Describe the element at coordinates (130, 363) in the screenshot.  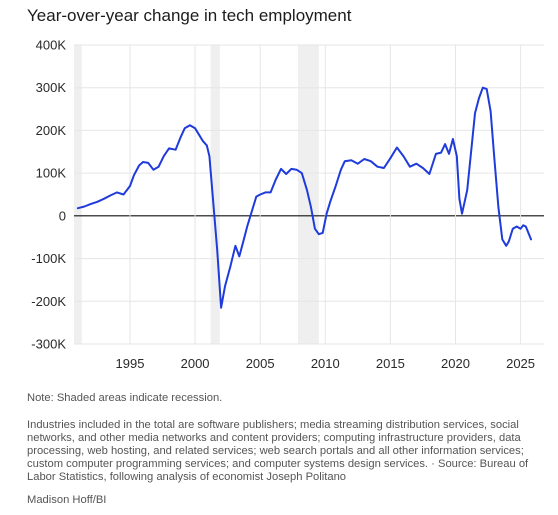
I see `x-tick-label: 1995` at that location.